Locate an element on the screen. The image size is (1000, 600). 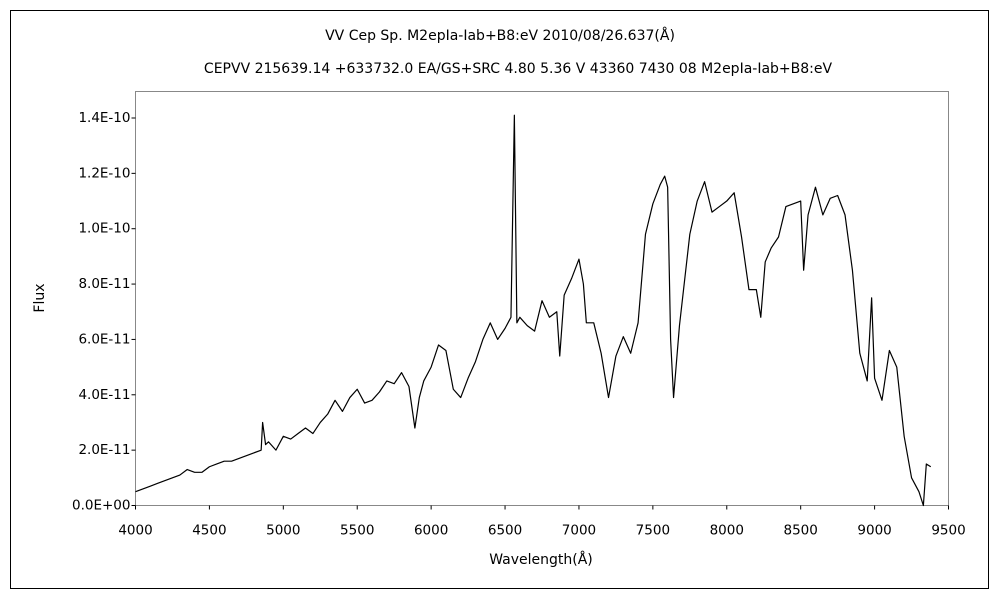
x-tick-label: 9000 is located at coordinates (874, 531).